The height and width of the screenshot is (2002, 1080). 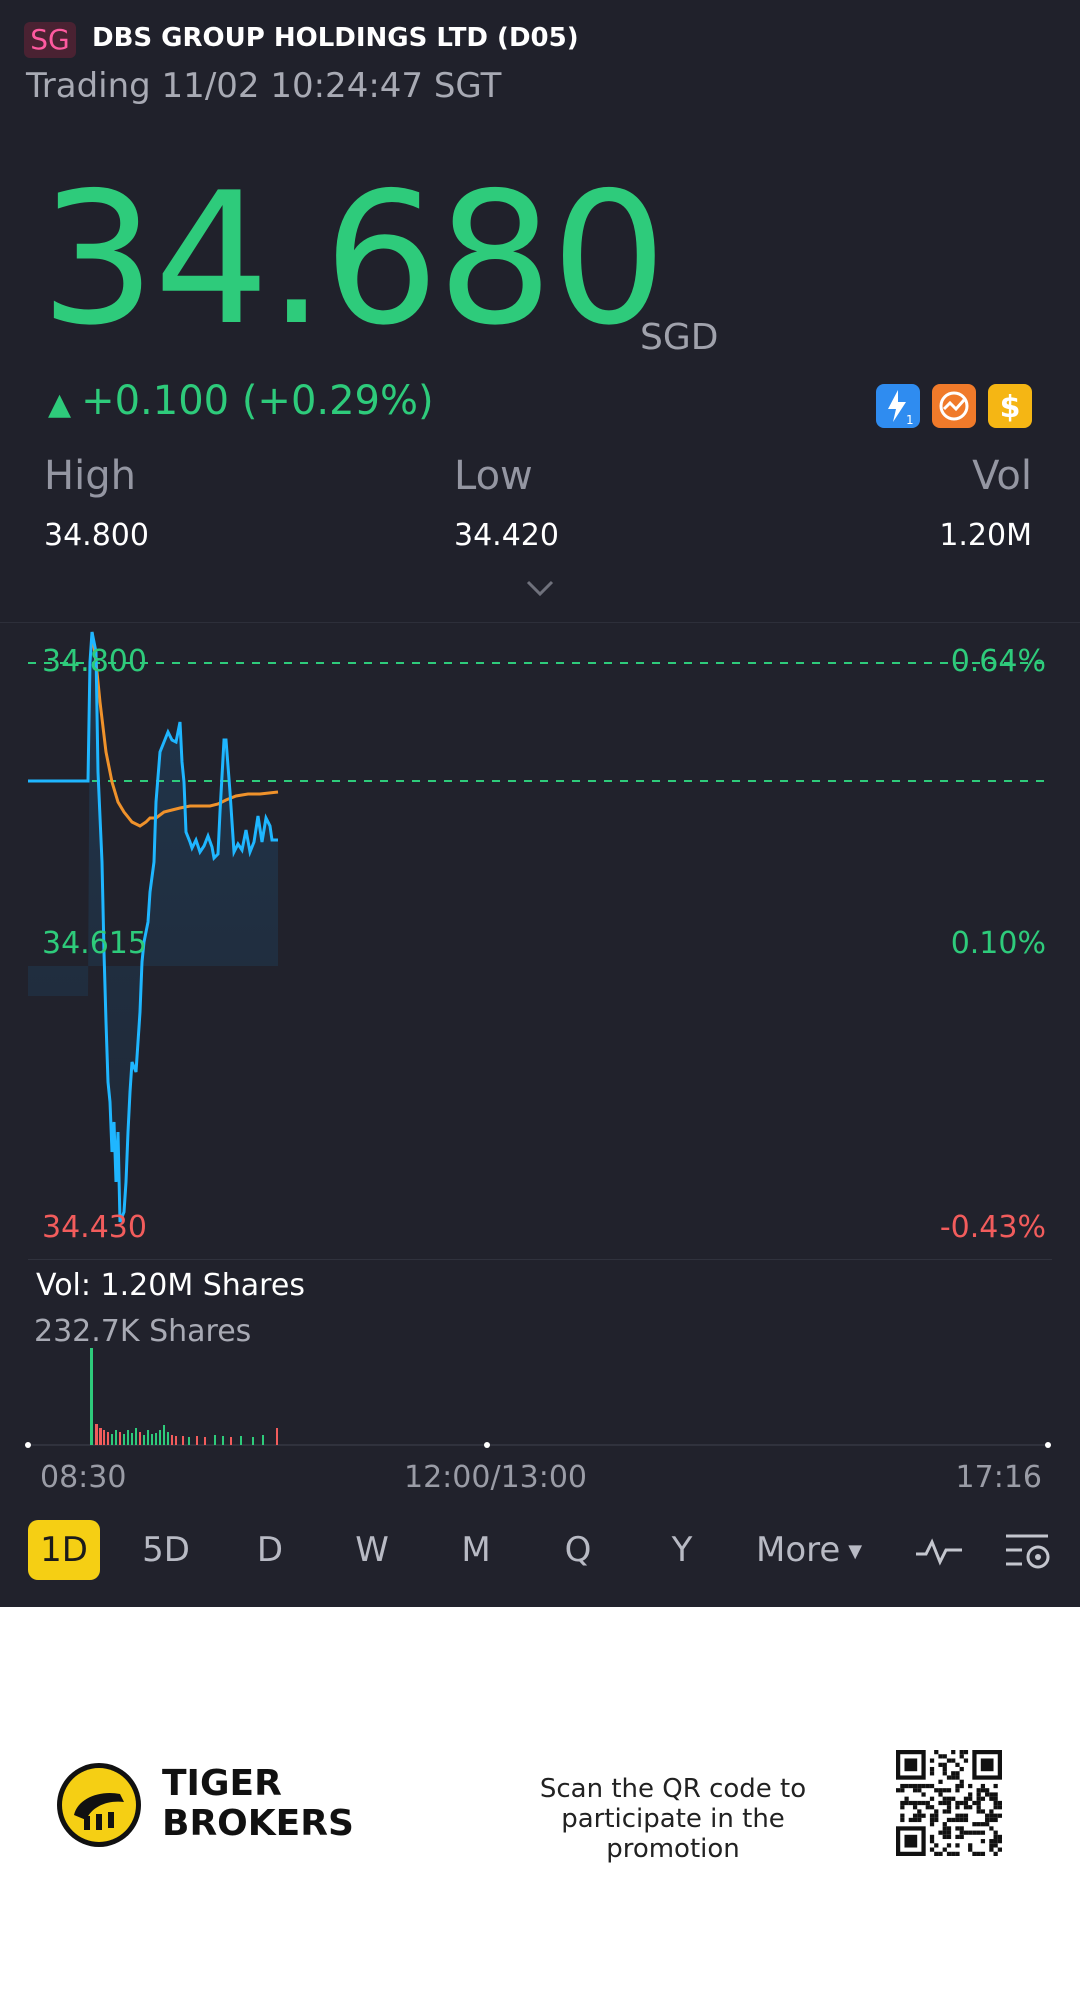 I want to click on y-axis-mid-pct: 0.10%, so click(x=998, y=943).